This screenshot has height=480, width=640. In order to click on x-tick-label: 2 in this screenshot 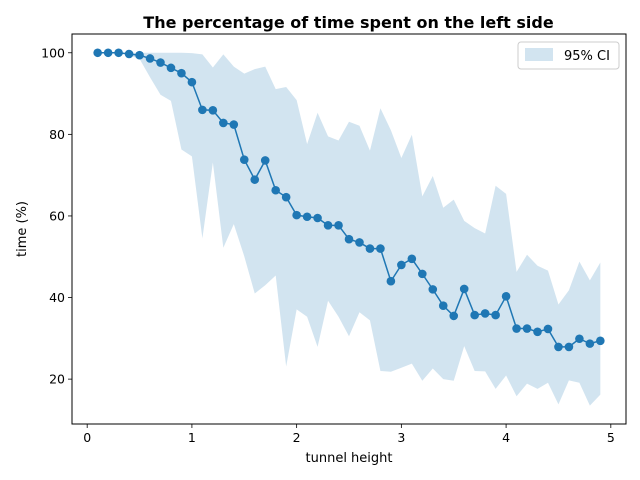, I will do `click(297, 437)`.